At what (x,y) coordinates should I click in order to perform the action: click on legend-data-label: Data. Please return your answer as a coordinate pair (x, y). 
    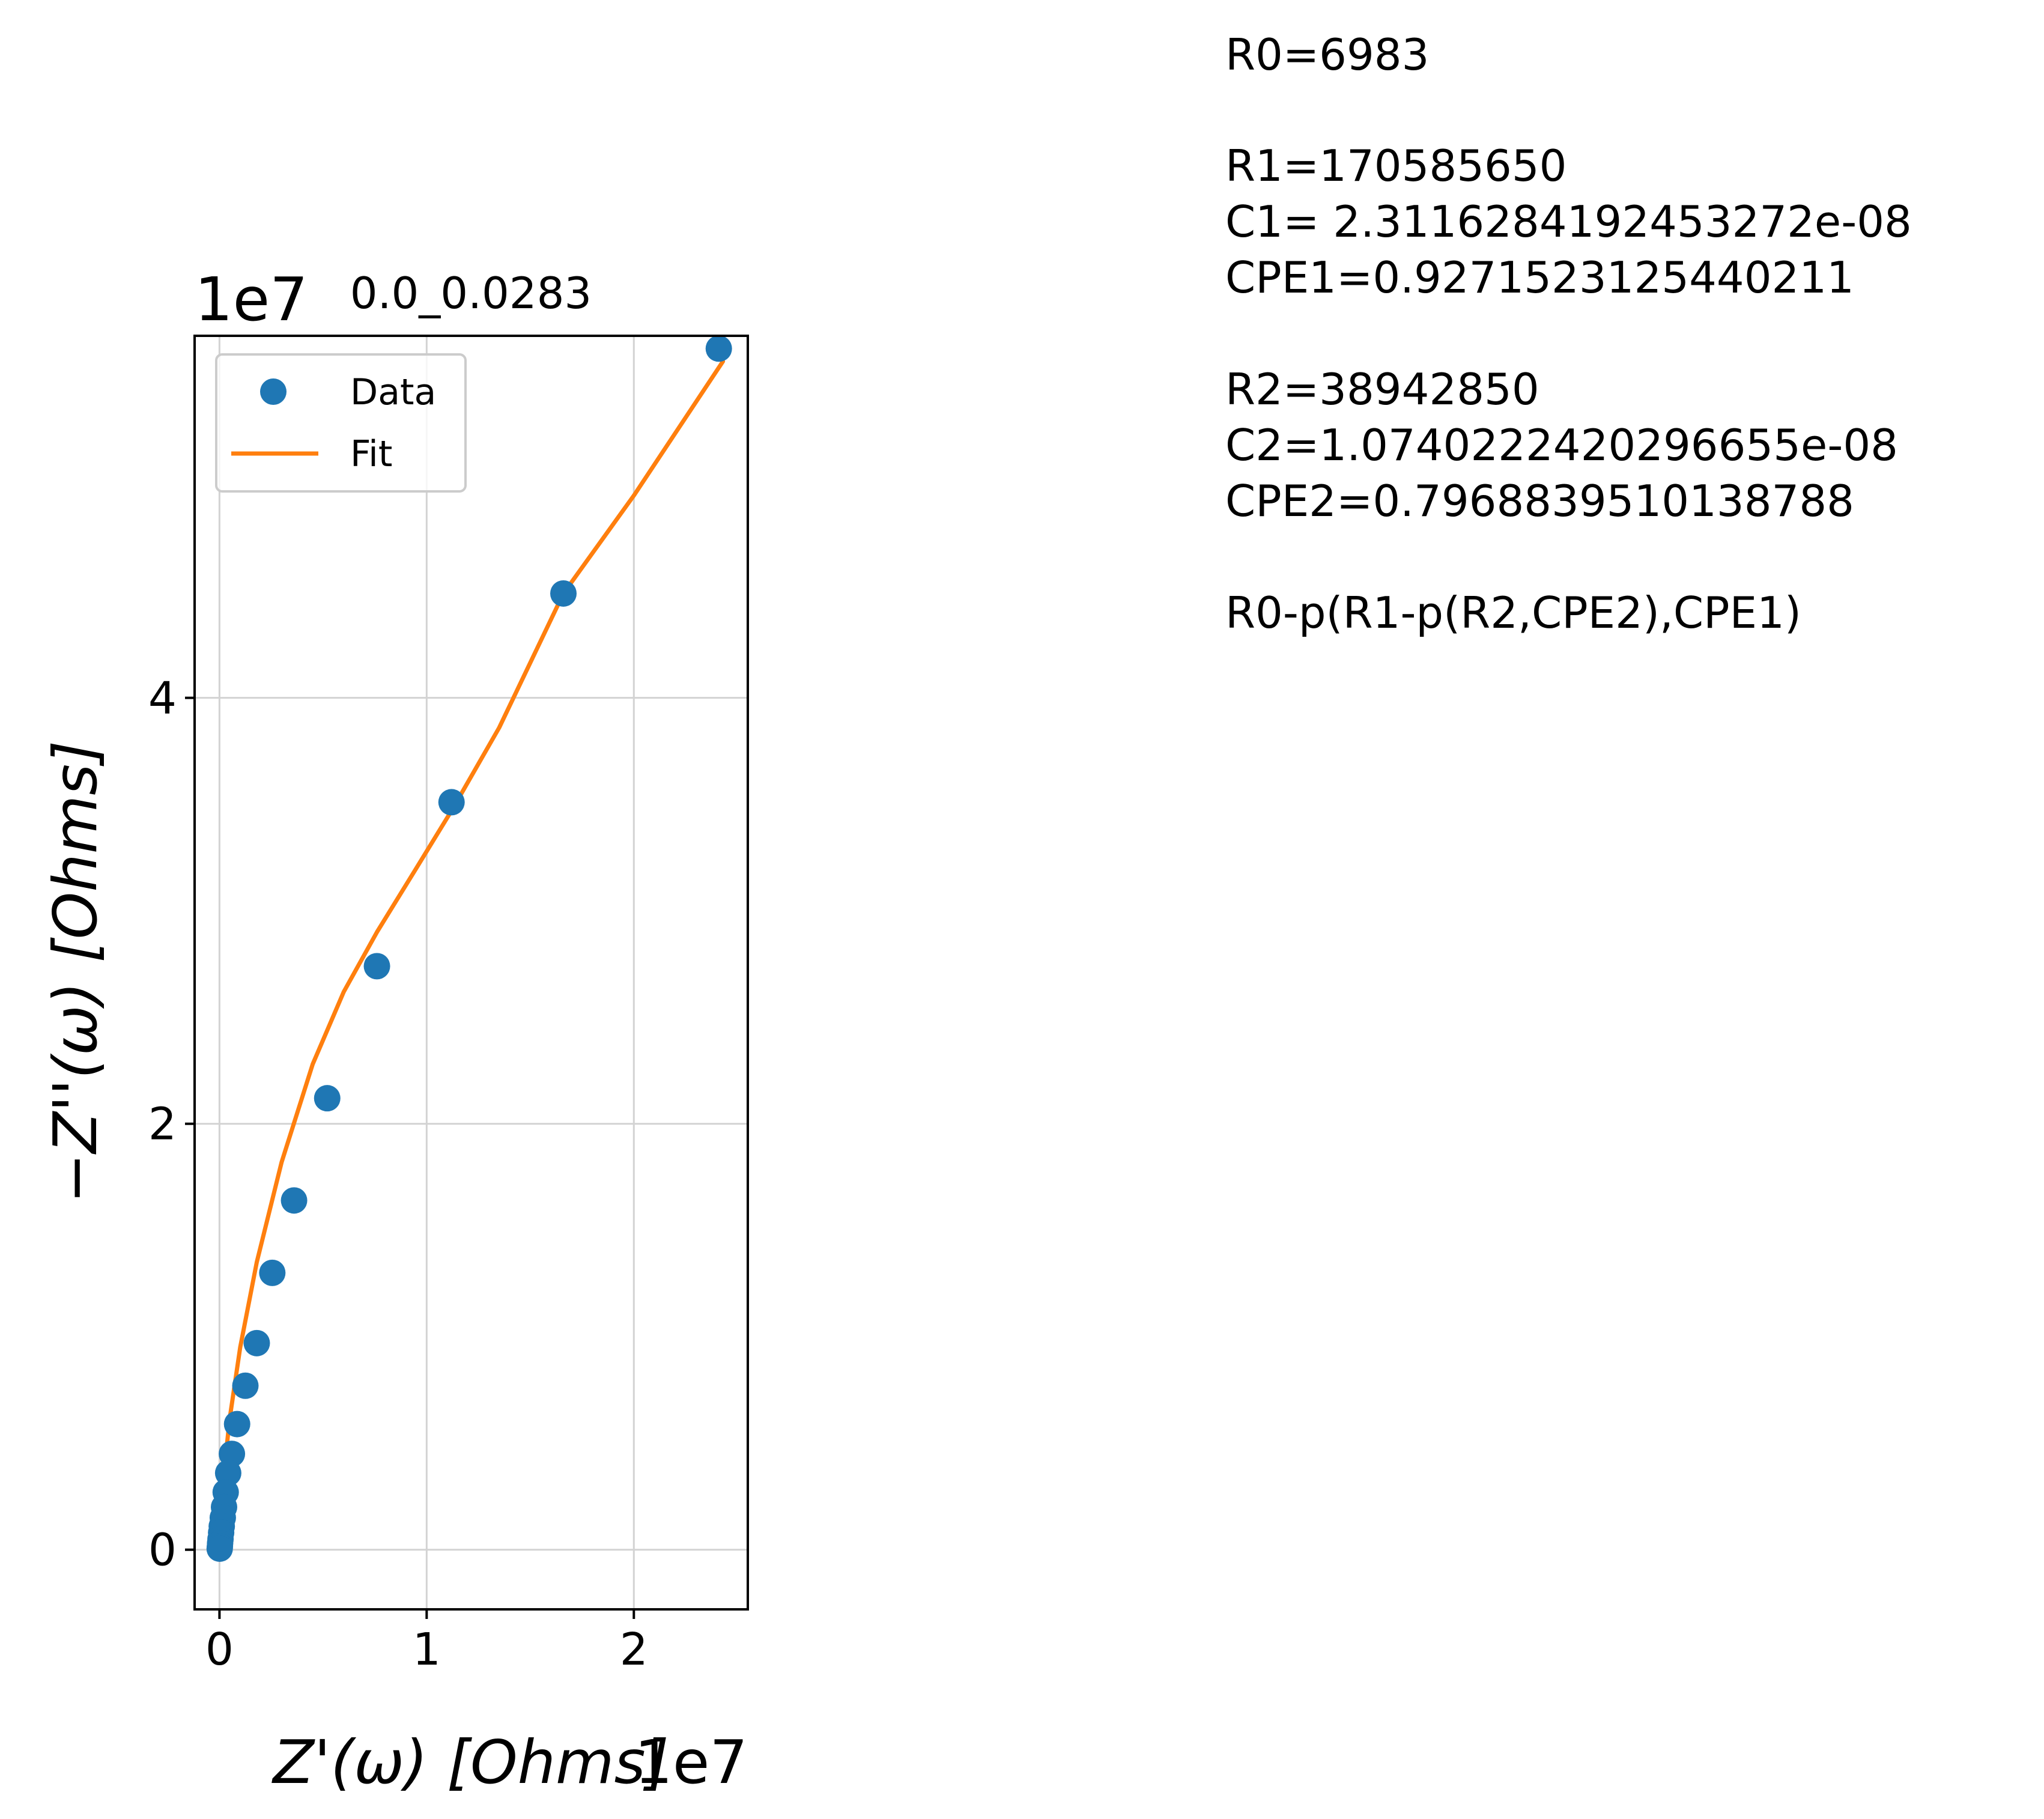
    Looking at the image, I should click on (393, 392).